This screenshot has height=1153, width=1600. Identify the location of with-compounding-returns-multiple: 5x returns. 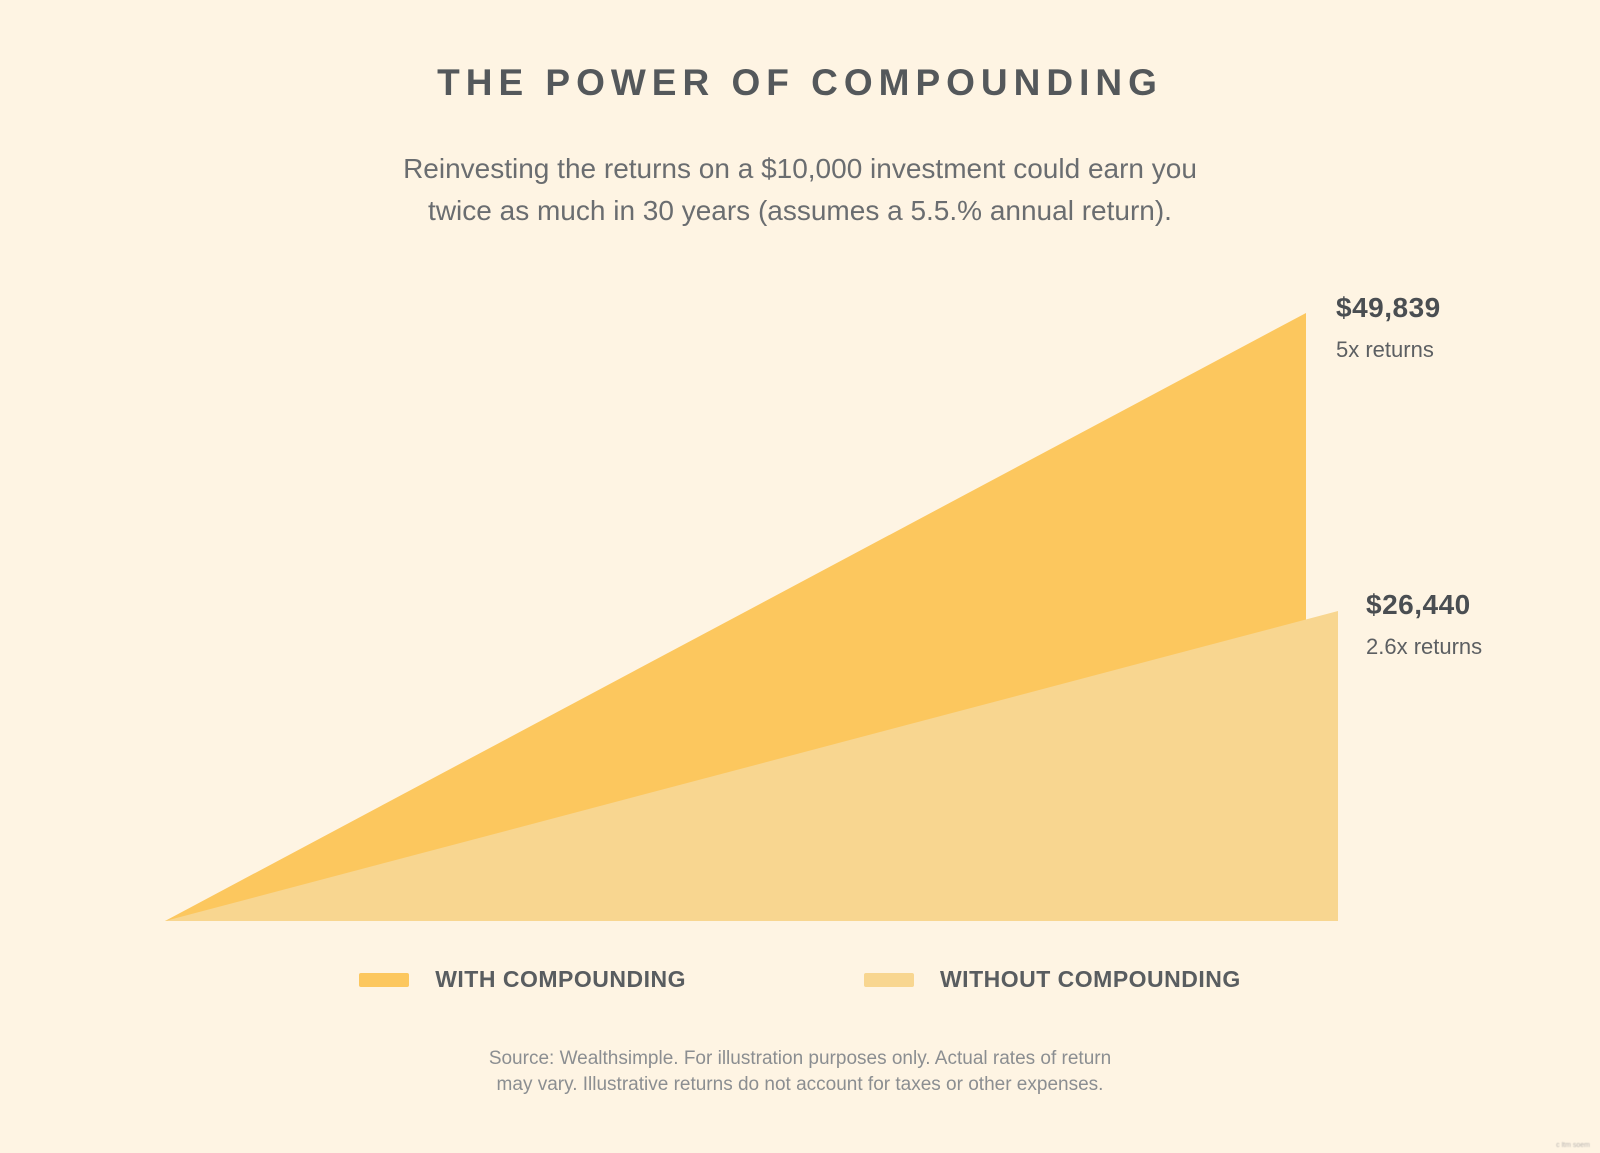
(1385, 349).